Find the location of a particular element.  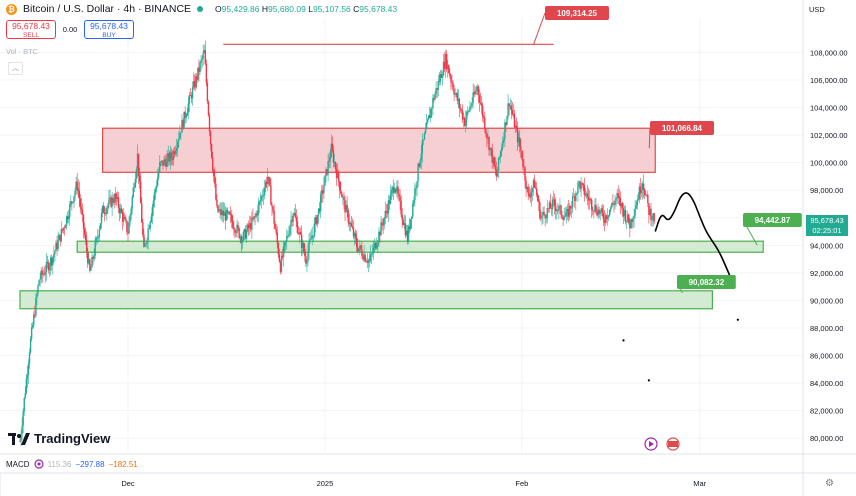

sell-button: 95,678.43 SELL is located at coordinates (31, 29).